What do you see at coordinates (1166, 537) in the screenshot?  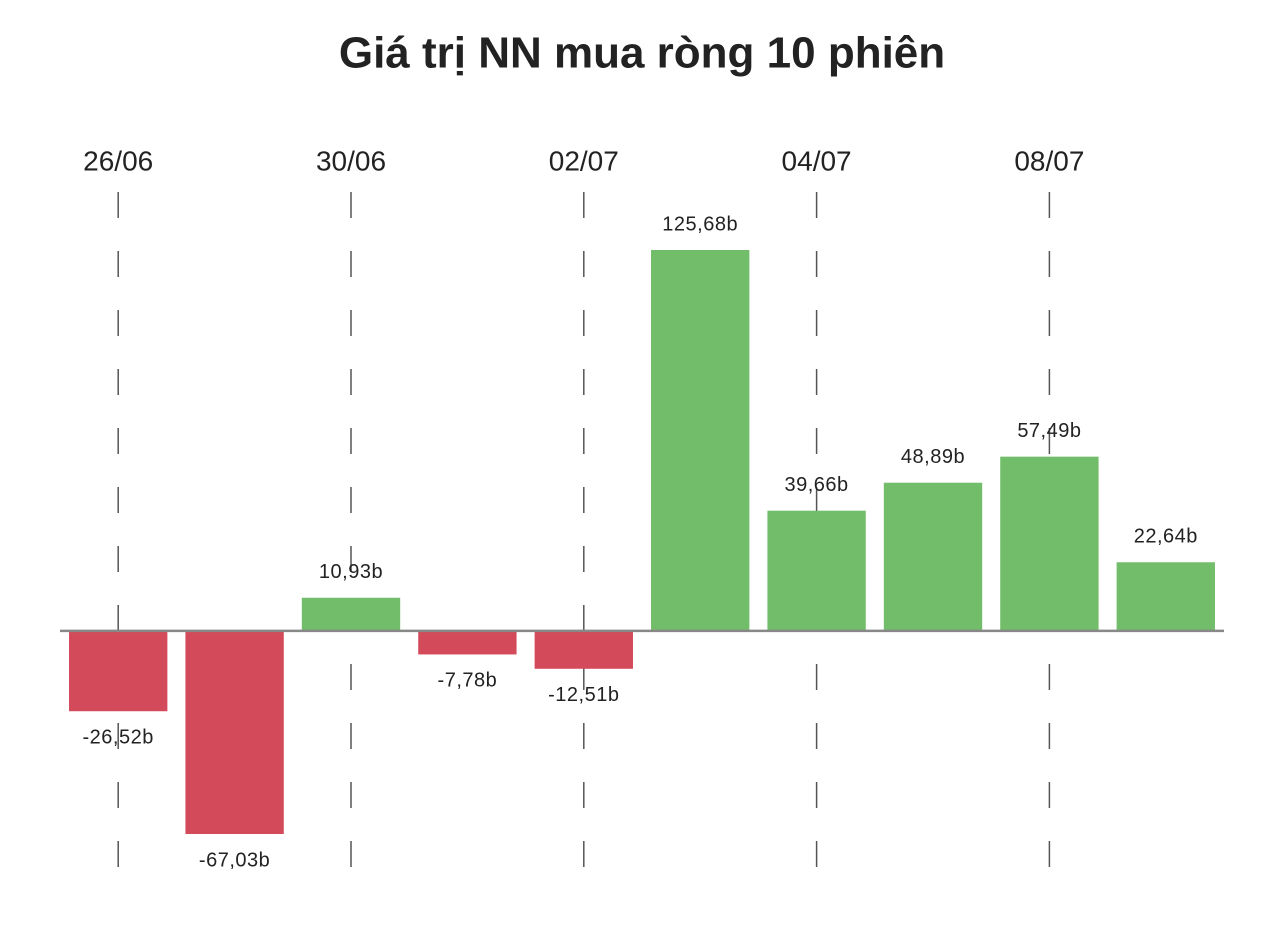 I see `value-label: 22,64b` at bounding box center [1166, 537].